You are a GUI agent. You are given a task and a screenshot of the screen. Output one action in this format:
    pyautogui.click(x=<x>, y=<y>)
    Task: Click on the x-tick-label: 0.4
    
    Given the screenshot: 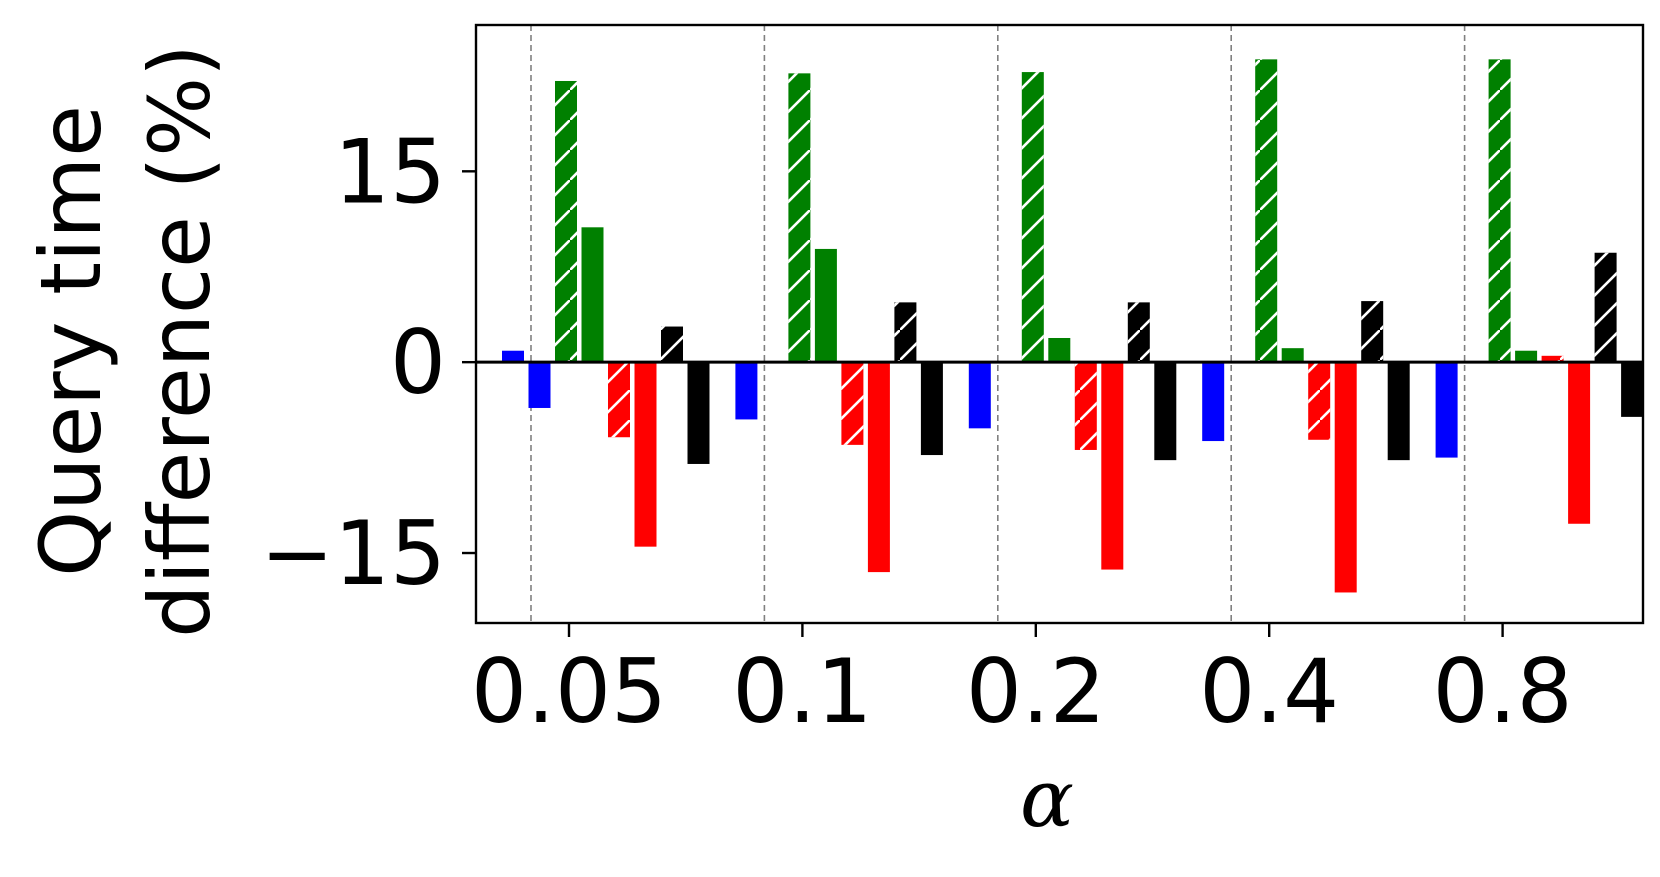 What is the action you would take?
    pyautogui.click(x=1269, y=691)
    